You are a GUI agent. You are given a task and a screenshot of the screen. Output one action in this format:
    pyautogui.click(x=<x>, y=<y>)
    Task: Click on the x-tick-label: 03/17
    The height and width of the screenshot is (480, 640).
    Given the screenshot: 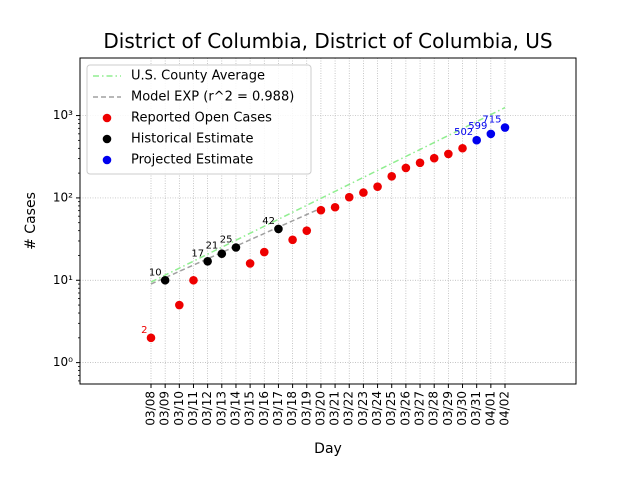 What is the action you would take?
    pyautogui.click(x=278, y=408)
    